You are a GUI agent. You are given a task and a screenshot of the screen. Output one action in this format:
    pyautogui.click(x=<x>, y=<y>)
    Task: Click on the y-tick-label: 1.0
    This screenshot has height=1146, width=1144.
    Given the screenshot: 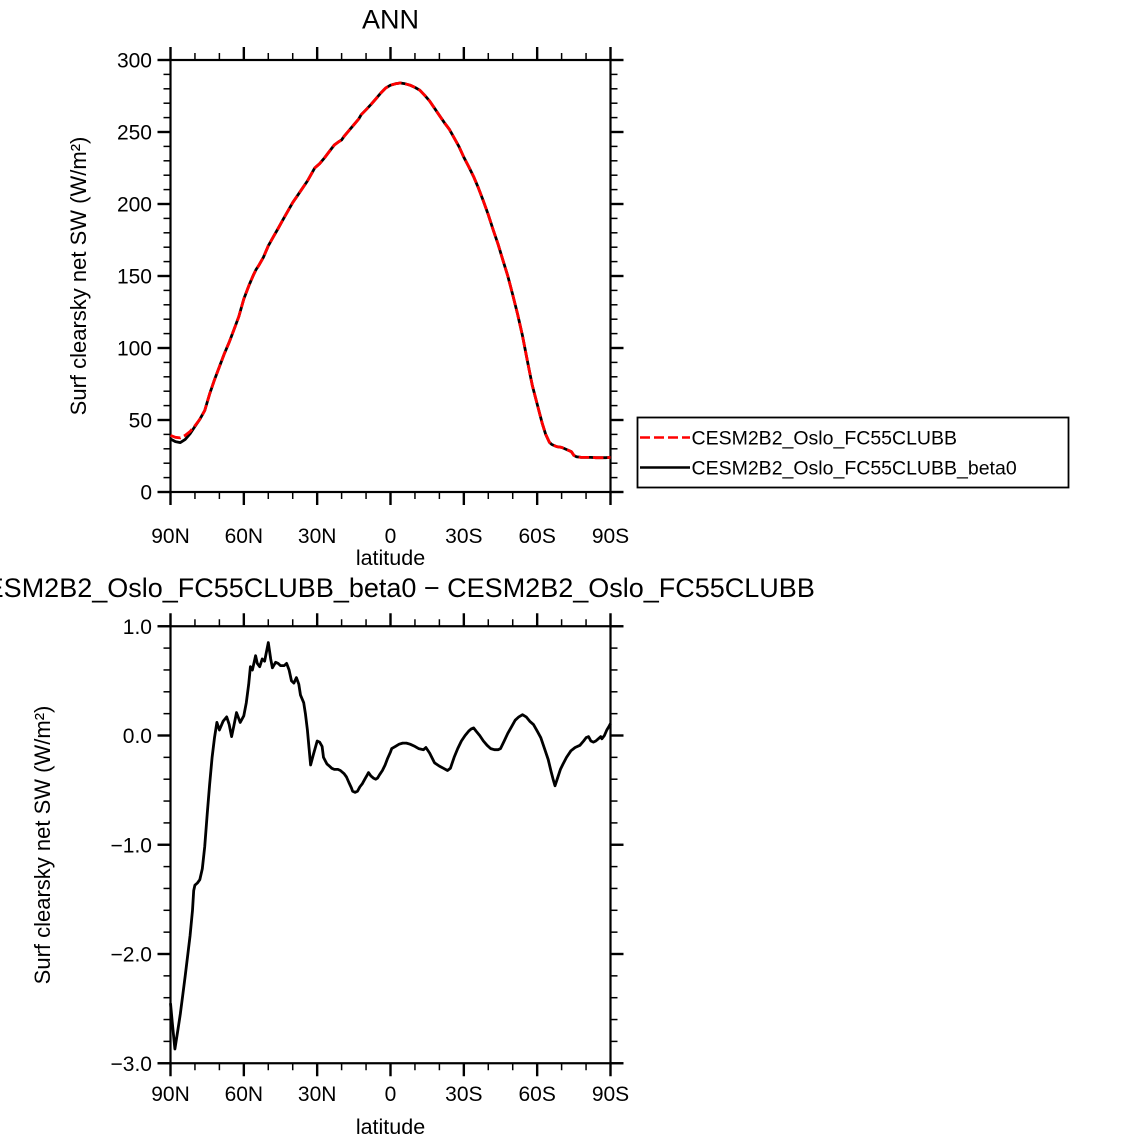 What is the action you would take?
    pyautogui.click(x=137, y=627)
    